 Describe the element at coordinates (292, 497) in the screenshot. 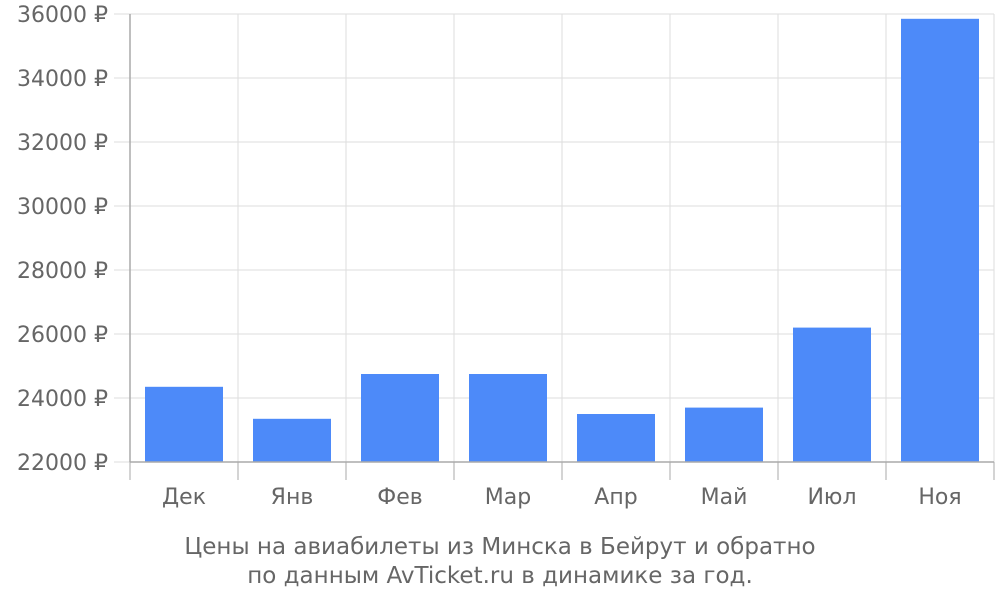

I see `x-tick-label: Янв` at that location.